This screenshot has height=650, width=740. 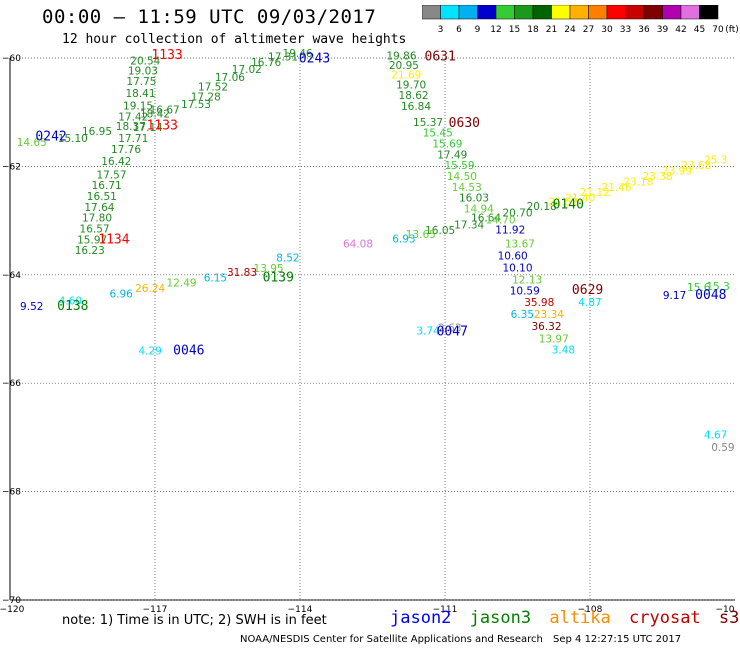 I want to click on pass-time-label: 0242, so click(x=50, y=136).